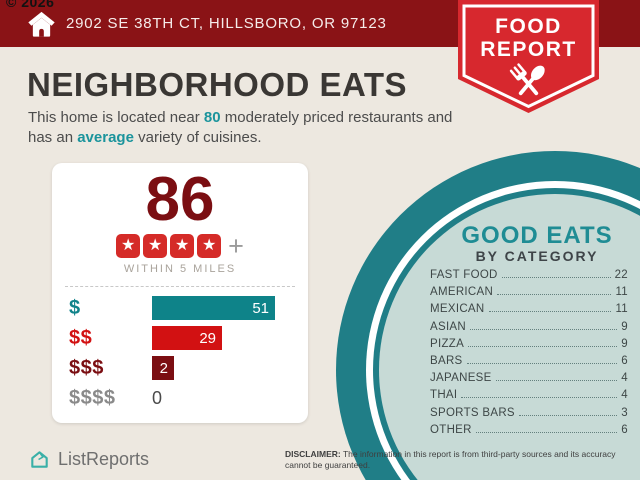 The image size is (640, 480). What do you see at coordinates (457, 309) in the screenshot?
I see `category-name: MEXICAN` at bounding box center [457, 309].